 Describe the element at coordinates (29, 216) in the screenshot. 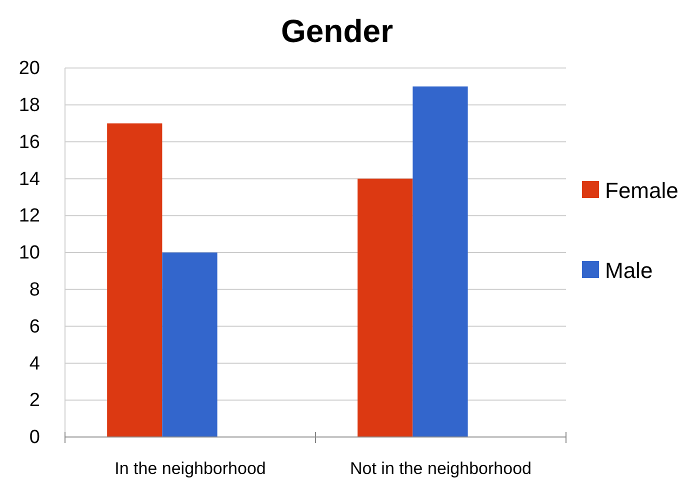

I see `y-tick-label: 12` at that location.